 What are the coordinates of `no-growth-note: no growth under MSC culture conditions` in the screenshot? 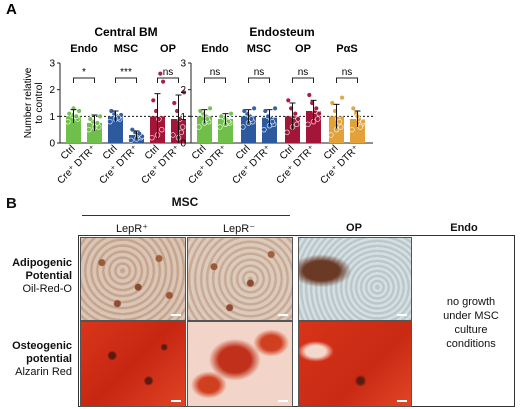 It's located at (471, 323).